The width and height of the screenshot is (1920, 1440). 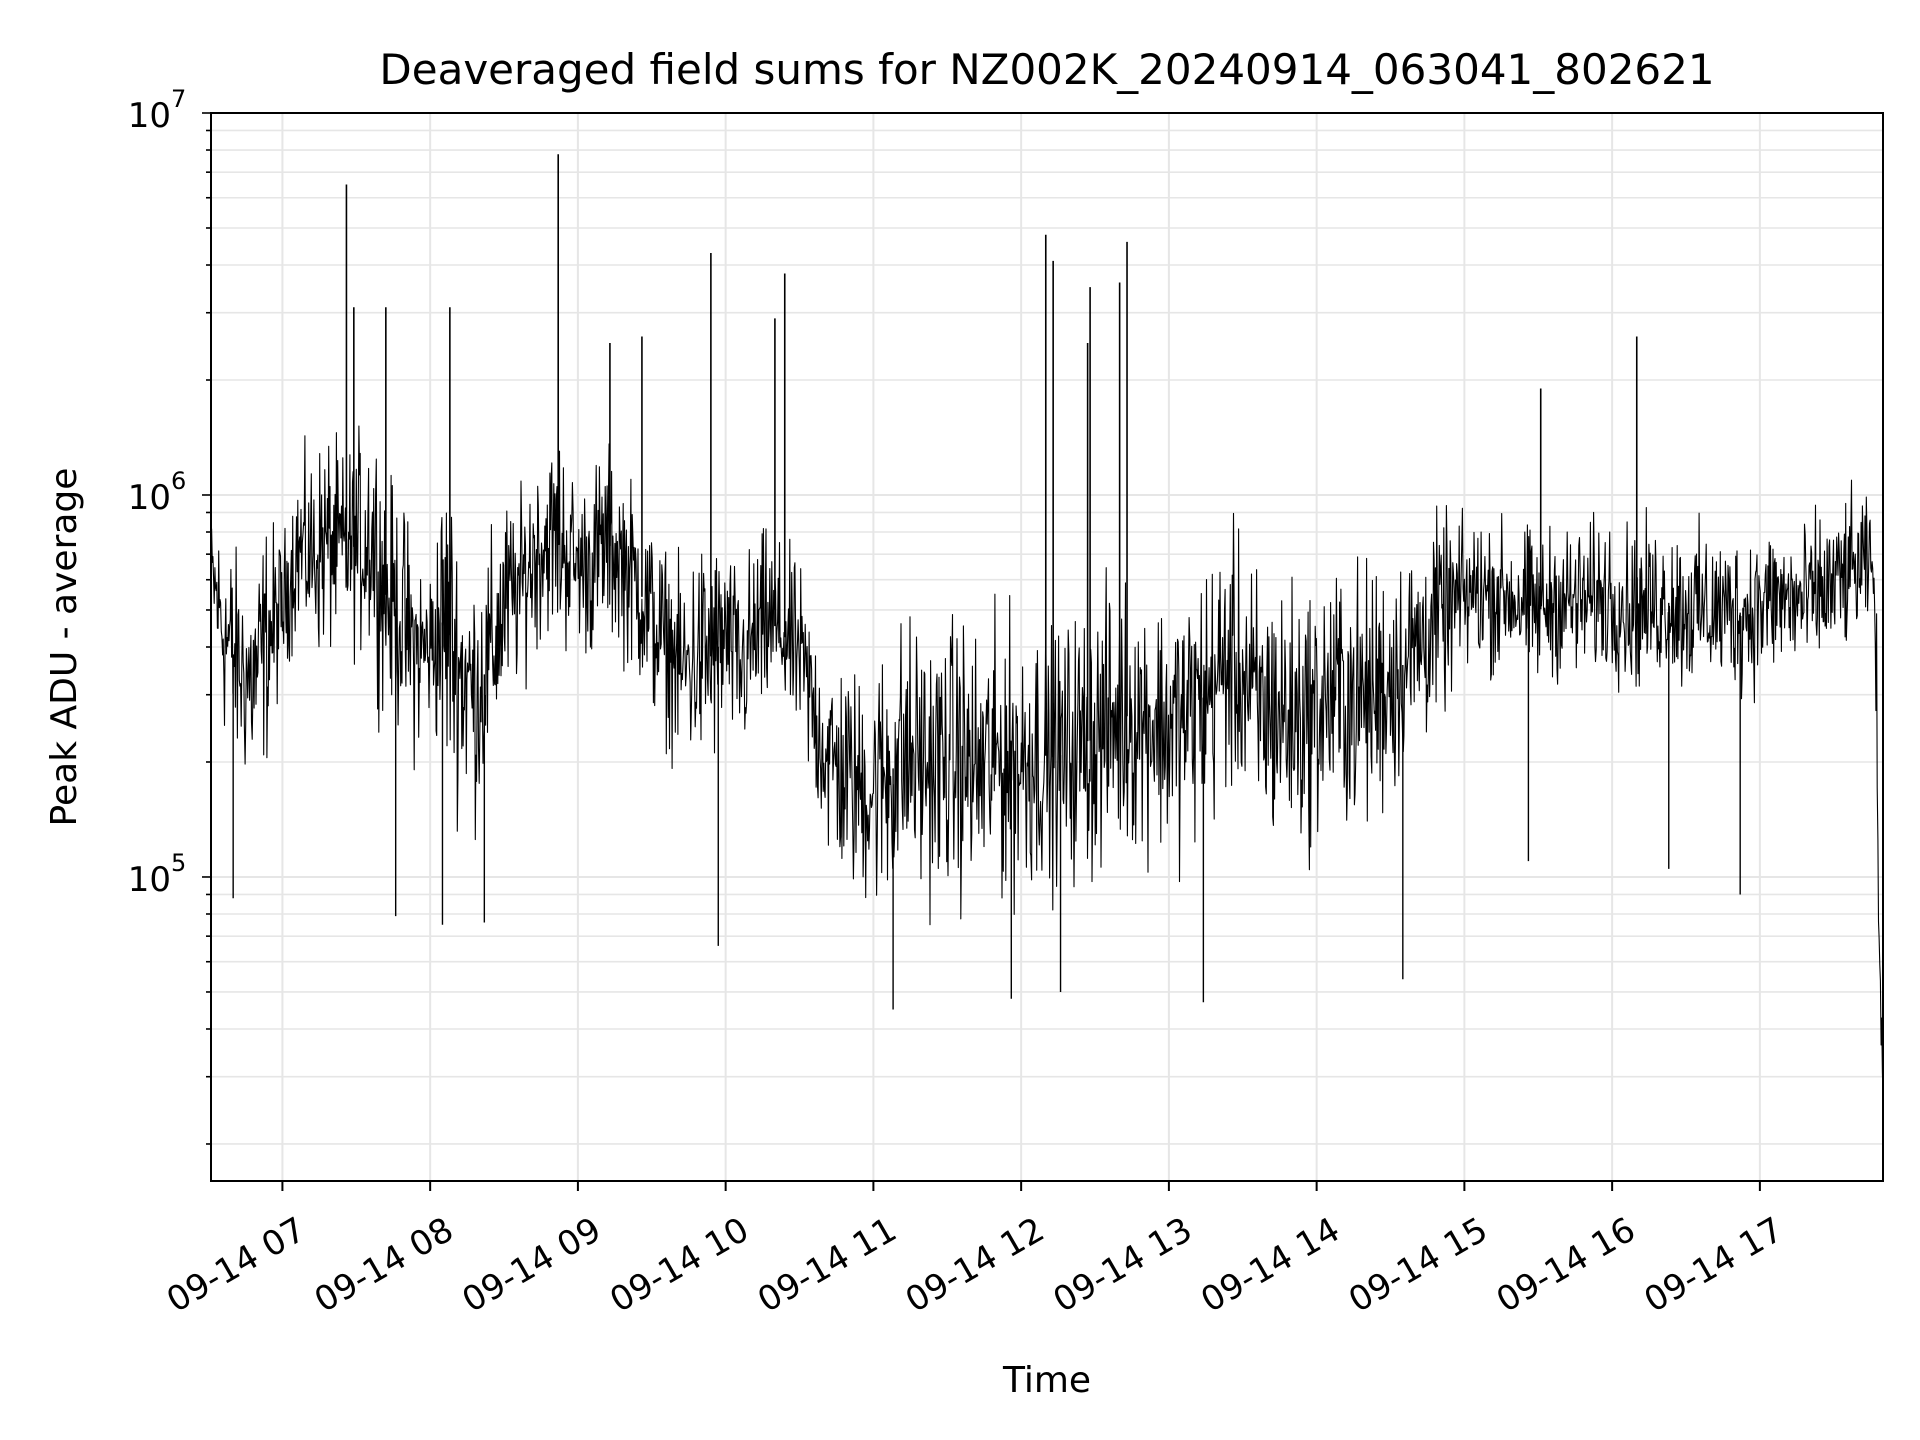 What do you see at coordinates (236, 1265) in the screenshot?
I see `x-tick-label: 09-14 07` at bounding box center [236, 1265].